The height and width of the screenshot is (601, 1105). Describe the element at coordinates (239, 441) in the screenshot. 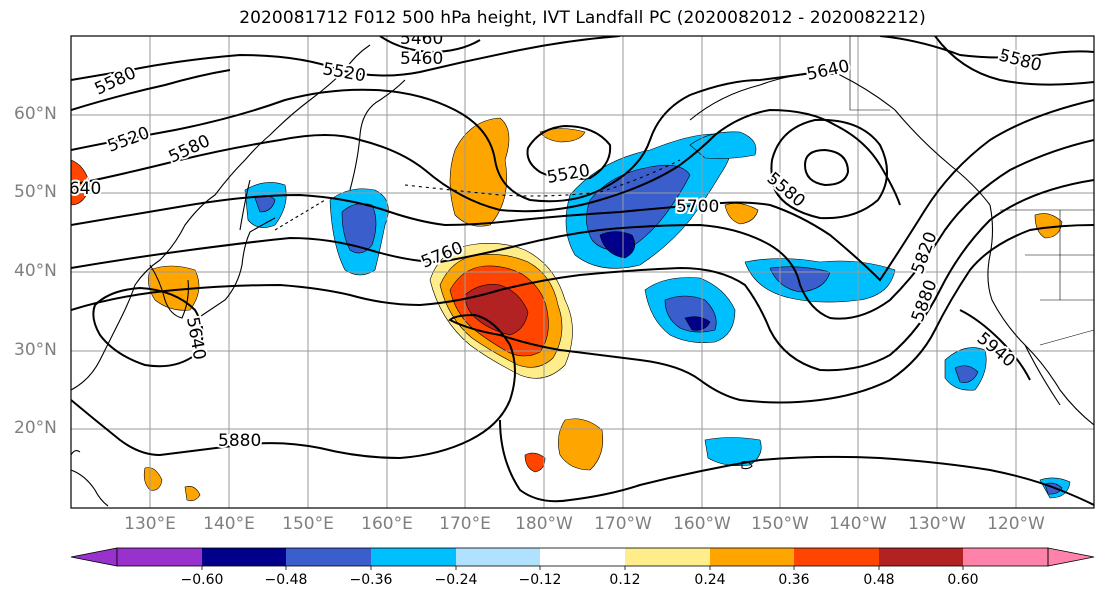

I see `contour-label: 5880` at that location.